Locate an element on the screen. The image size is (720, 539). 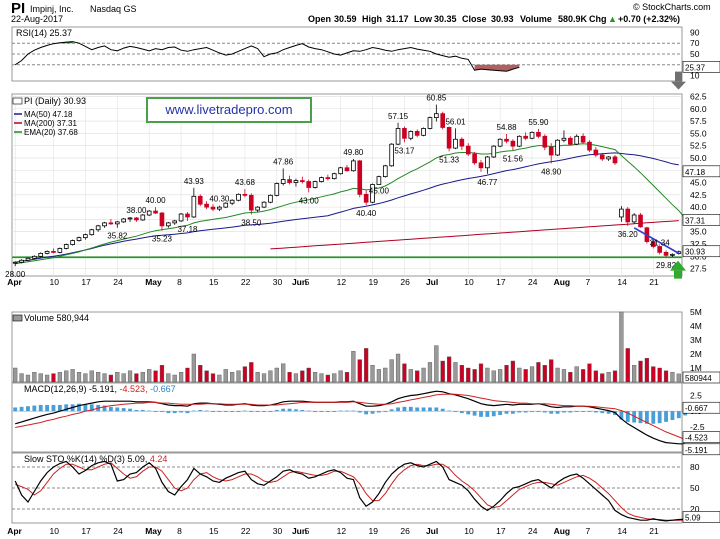
price-legend-swatch is located at coordinates (17, 101).